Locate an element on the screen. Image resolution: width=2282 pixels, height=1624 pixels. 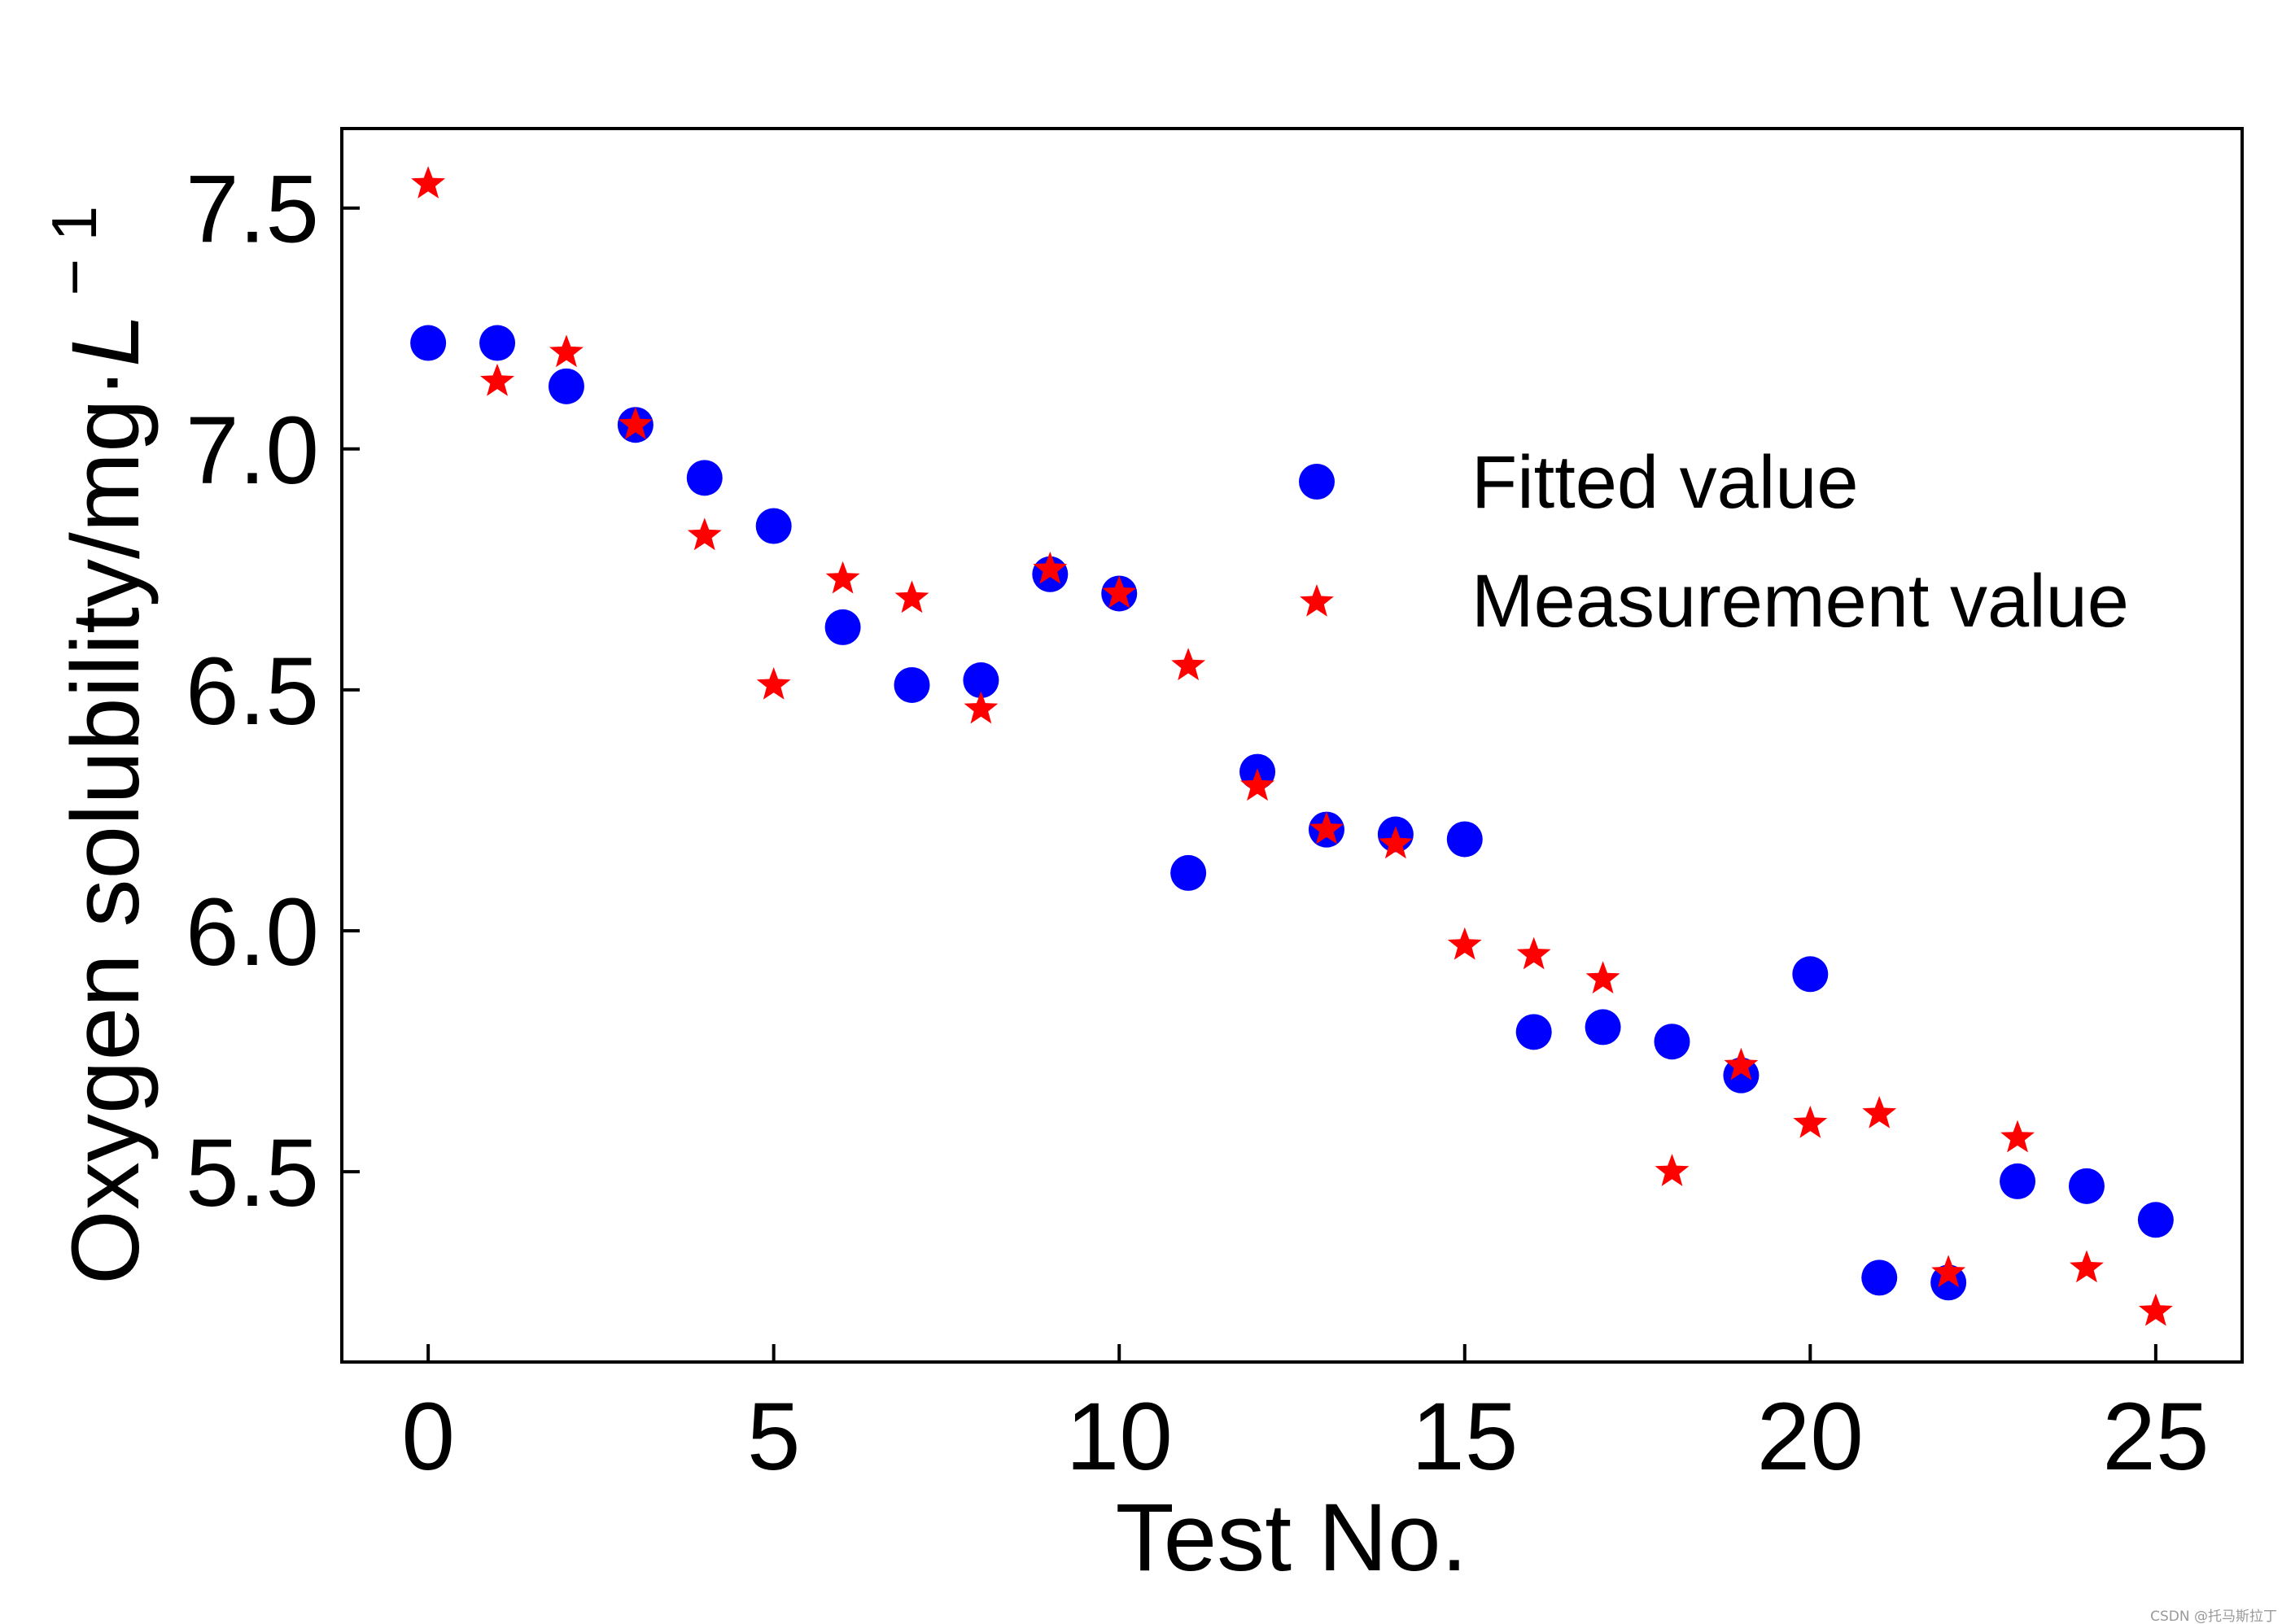
watermark: CSDN @托马斯拉丁 is located at coordinates (2213, 1616).